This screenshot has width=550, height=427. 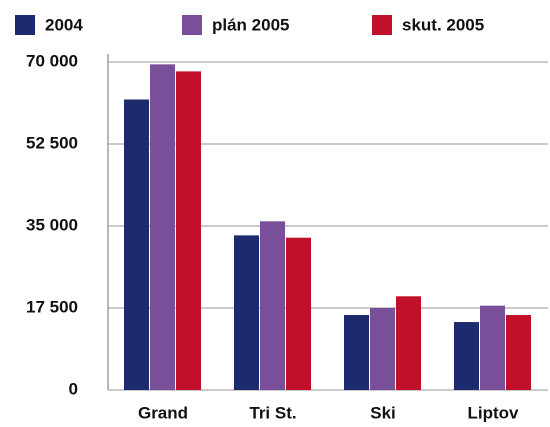 I want to click on y-tick-label: 0, so click(x=73, y=388).